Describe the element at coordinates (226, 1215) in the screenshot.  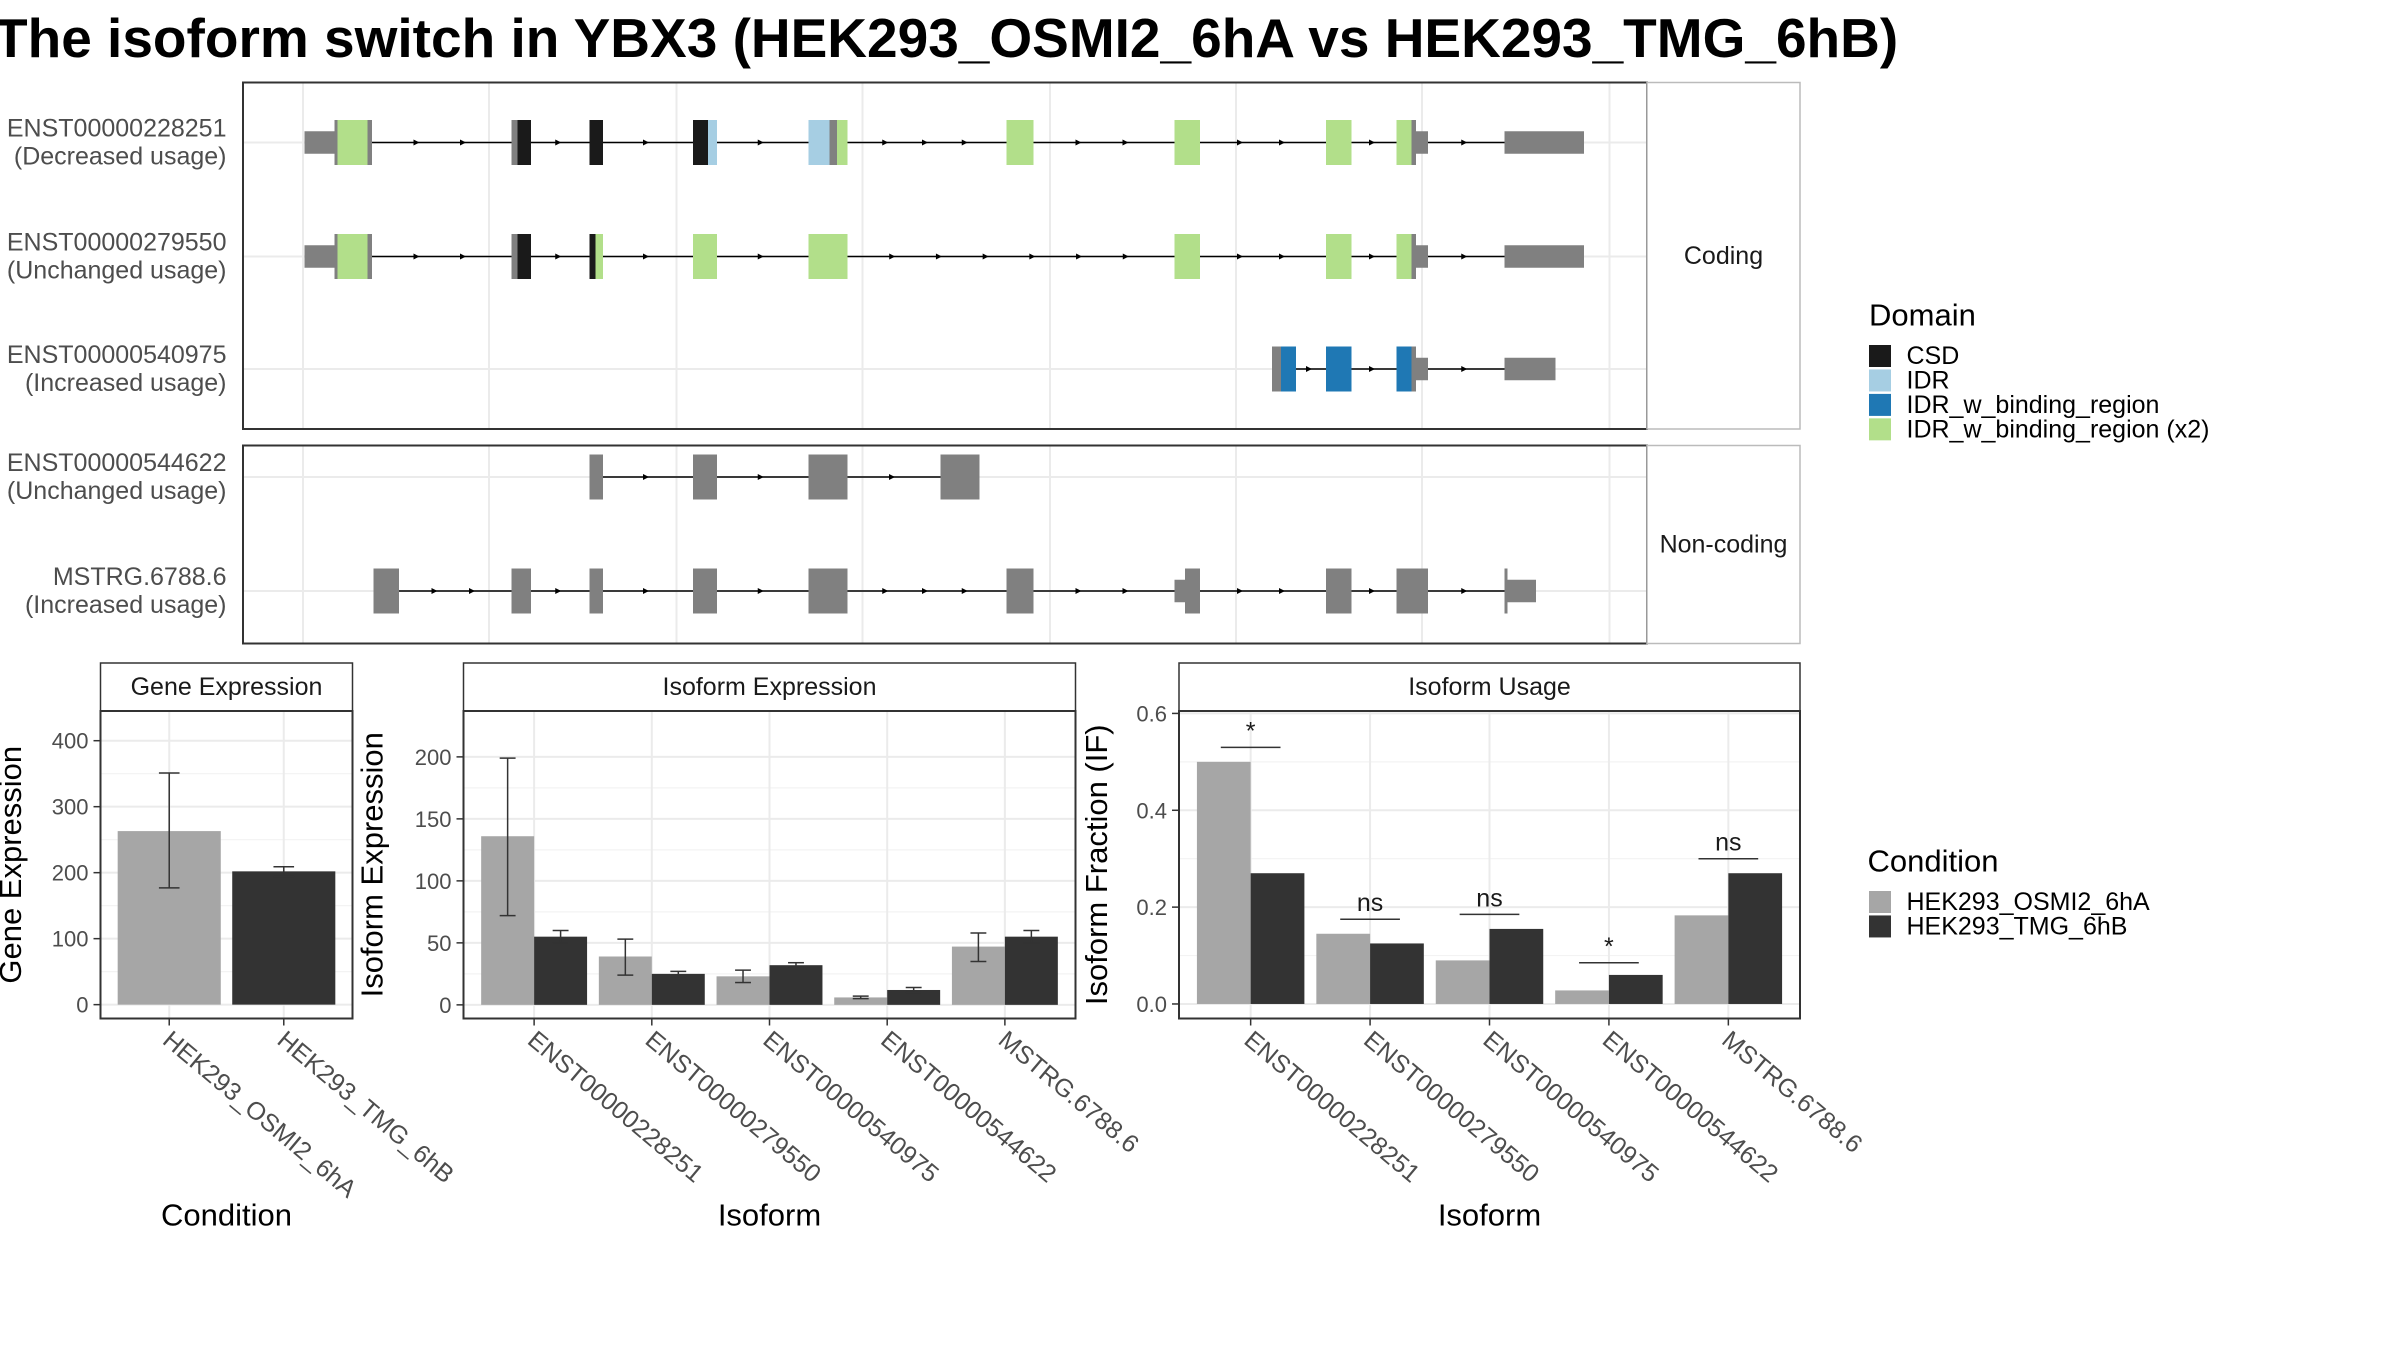
I see `x-axis-title: Condition` at that location.